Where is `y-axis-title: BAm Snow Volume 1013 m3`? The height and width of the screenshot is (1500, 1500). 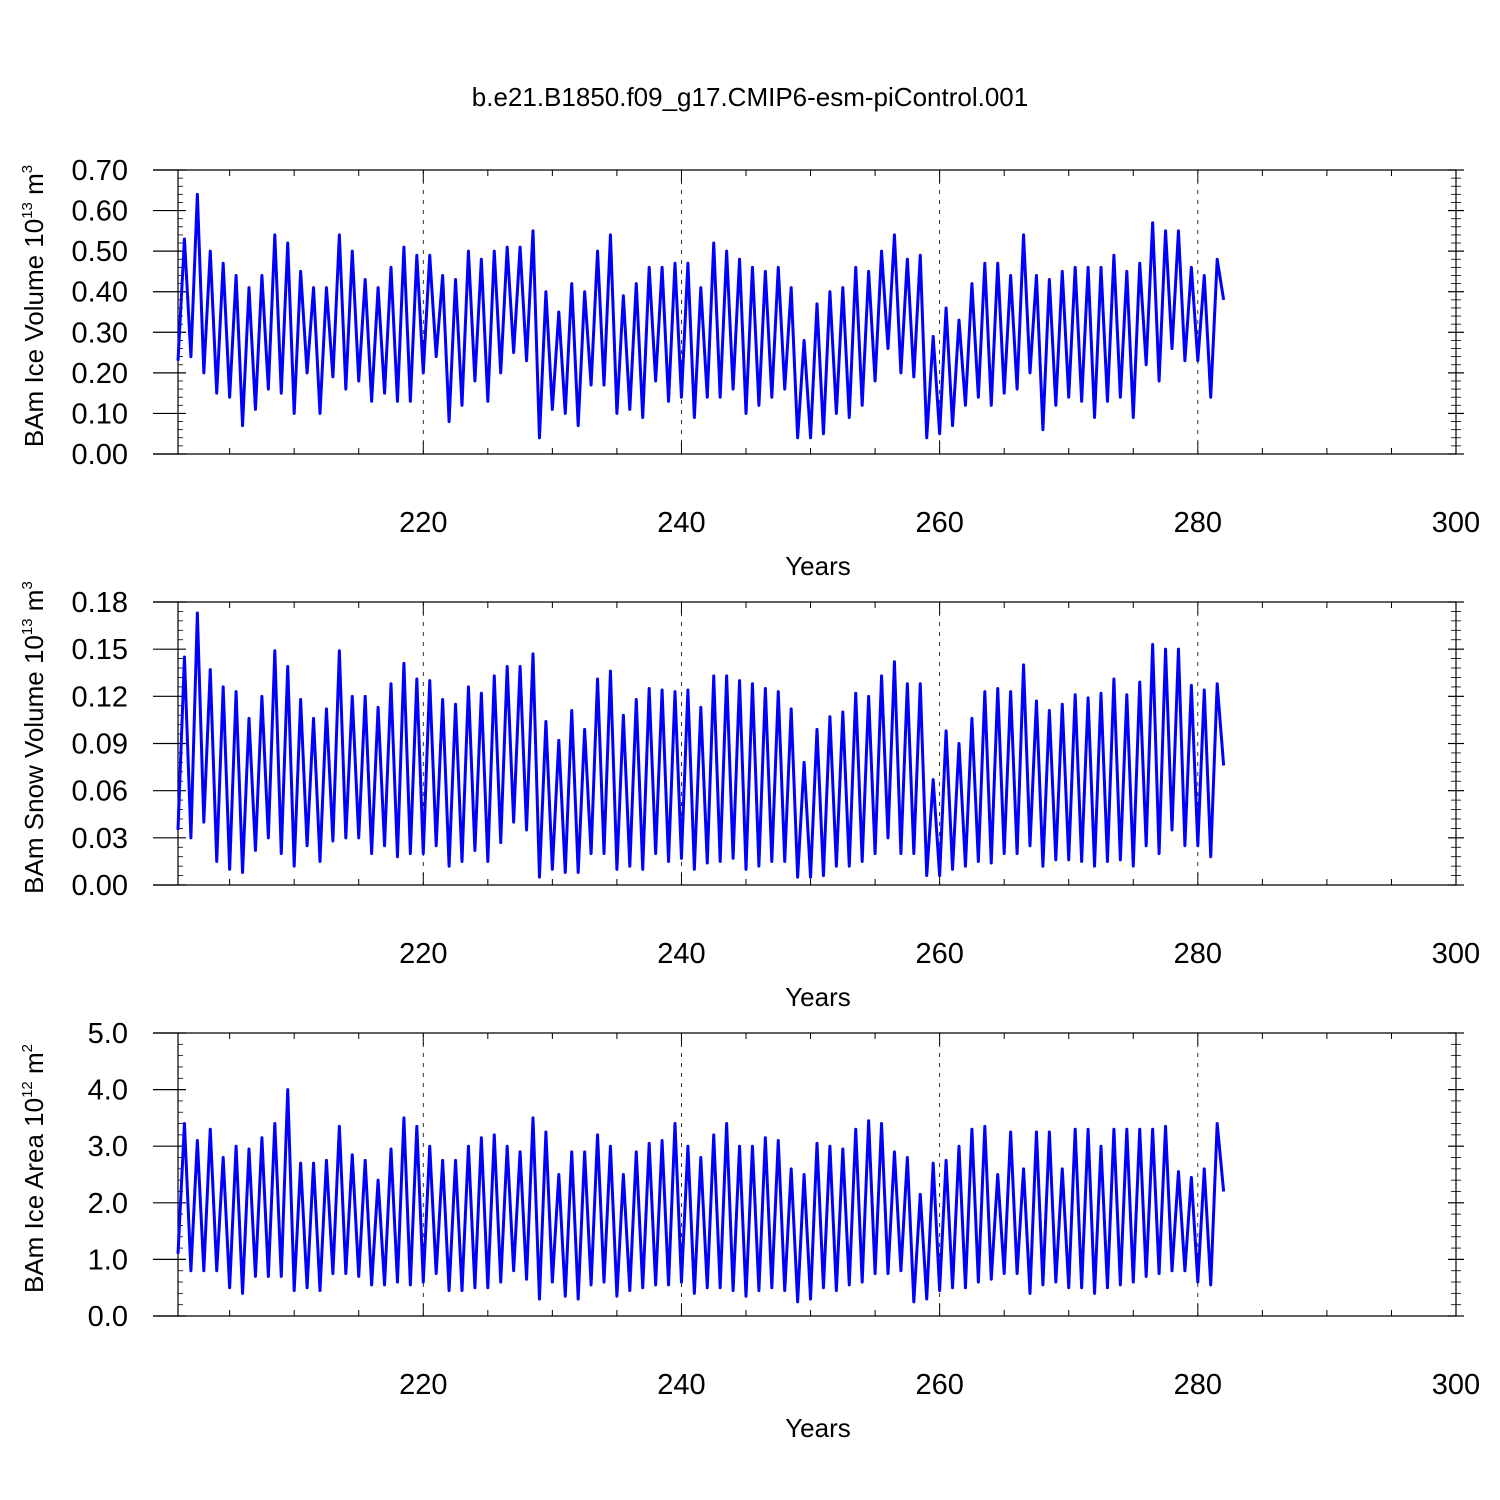
y-axis-title: BAm Snow Volume 1013 m3 is located at coordinates (34, 737).